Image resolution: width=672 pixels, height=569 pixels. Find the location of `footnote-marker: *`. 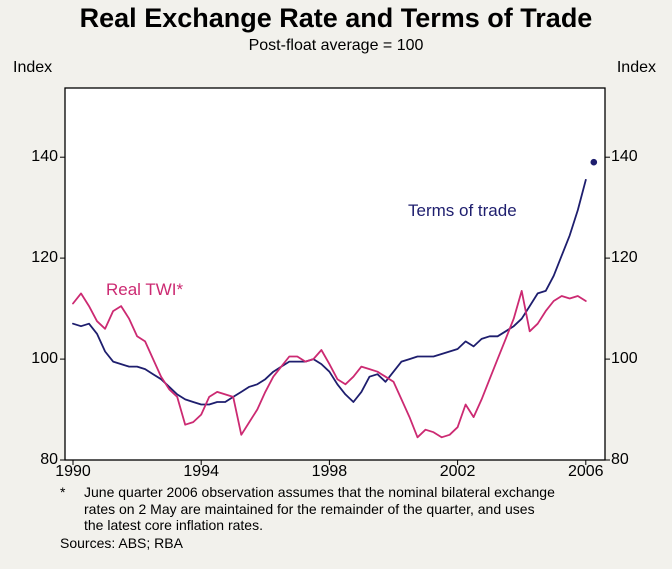

footnote-marker: * is located at coordinates (63, 492).